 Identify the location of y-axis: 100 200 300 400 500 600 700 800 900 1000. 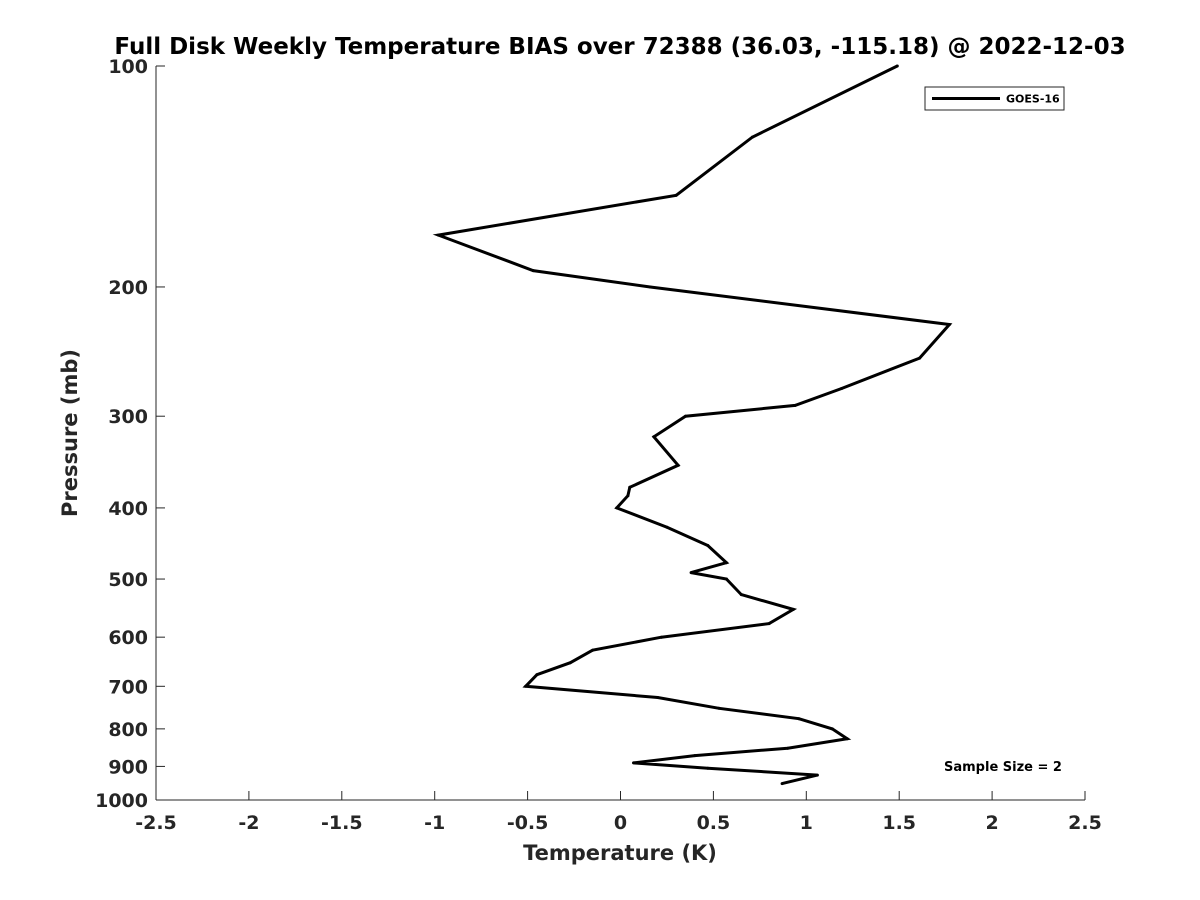
(130, 434).